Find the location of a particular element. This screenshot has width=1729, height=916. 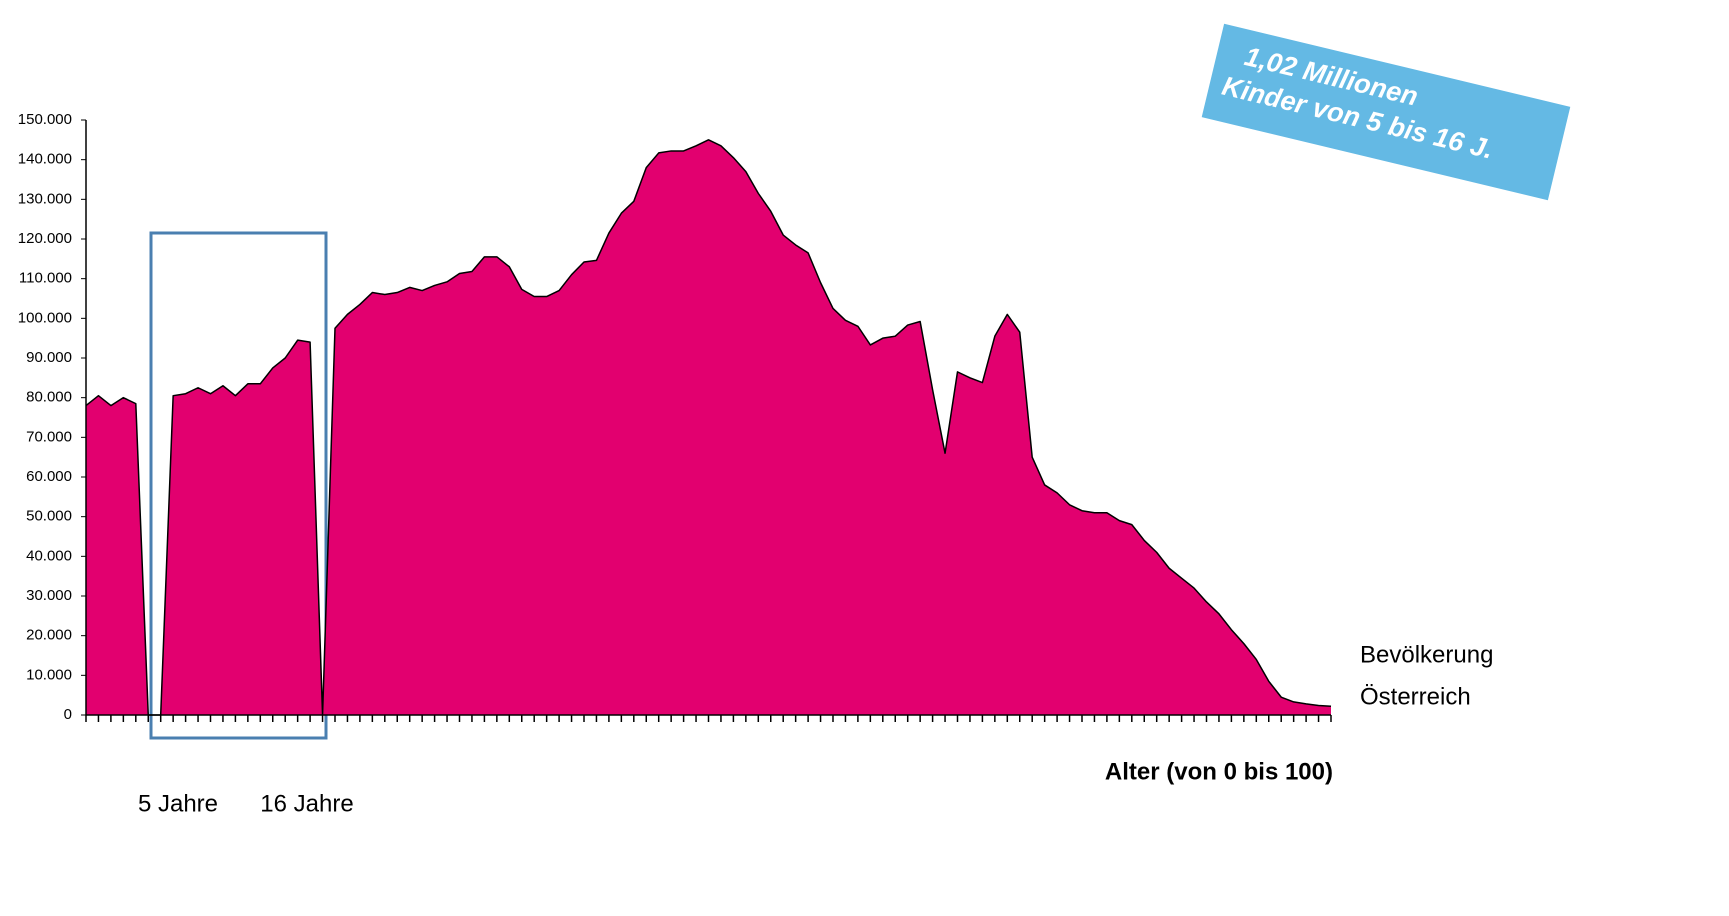

y-tick-label: 40.000 is located at coordinates (49, 555).